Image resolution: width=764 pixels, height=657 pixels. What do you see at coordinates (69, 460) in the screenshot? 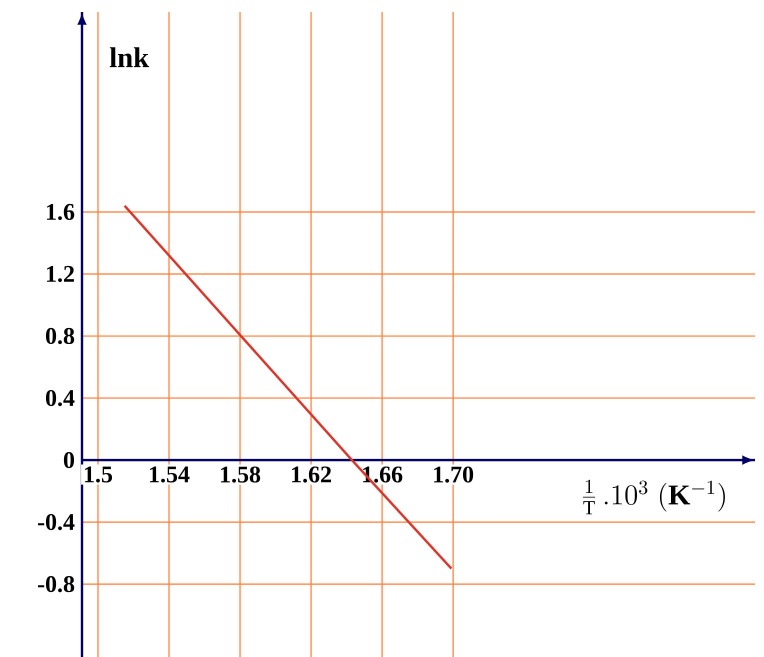
I see `y-tick-label: 0` at bounding box center [69, 460].